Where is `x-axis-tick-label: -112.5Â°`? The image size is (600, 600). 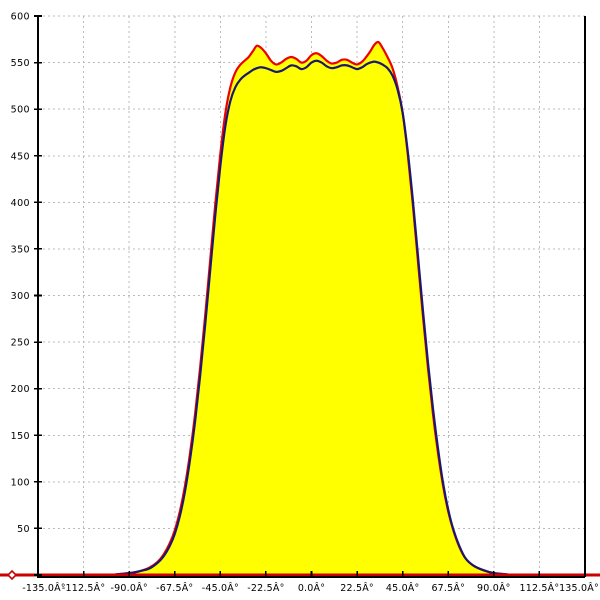 x-axis-tick-label: -112.5Â° is located at coordinates (83, 588).